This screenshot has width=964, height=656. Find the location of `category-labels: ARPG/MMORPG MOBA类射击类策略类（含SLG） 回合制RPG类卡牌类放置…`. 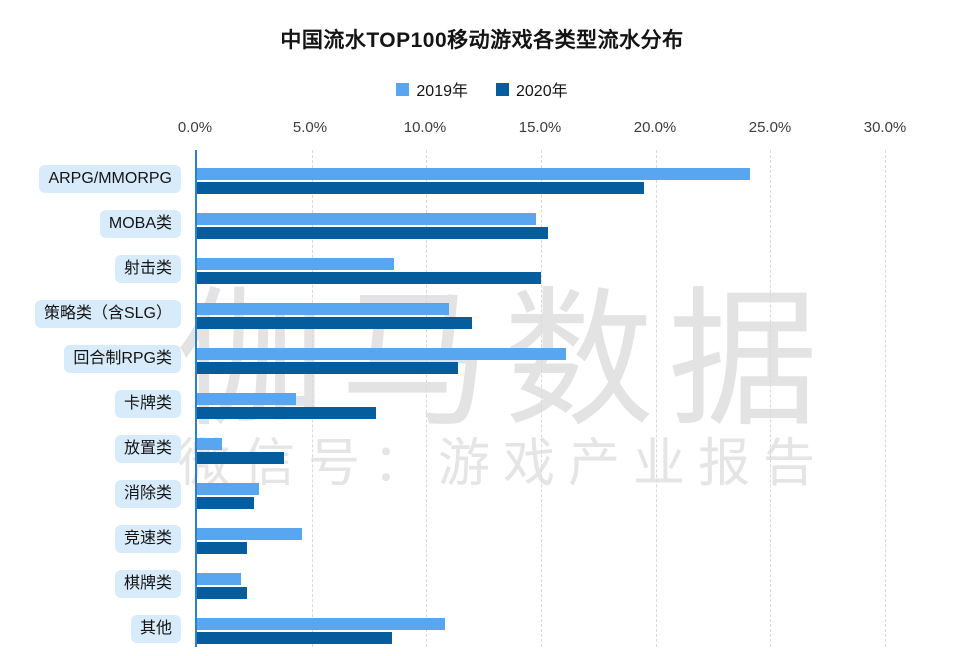

category-labels: ARPG/MMORPG MOBA类射击类策略类（含SLG） 回合制RPG类卡牌类放置… is located at coordinates (94, 397).